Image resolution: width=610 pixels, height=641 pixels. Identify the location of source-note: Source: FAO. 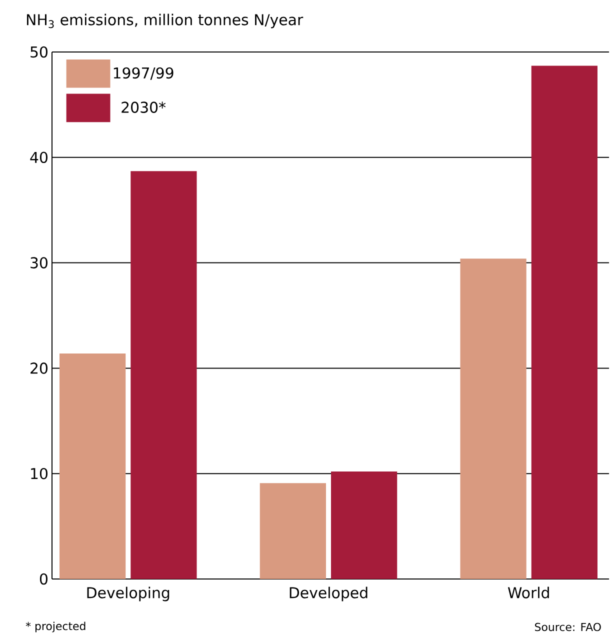
(568, 627).